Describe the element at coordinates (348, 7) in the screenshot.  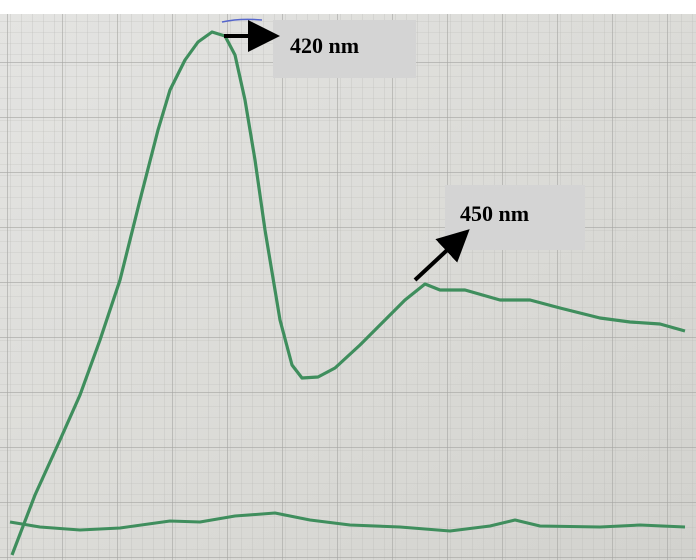
I see `top-margin` at that location.